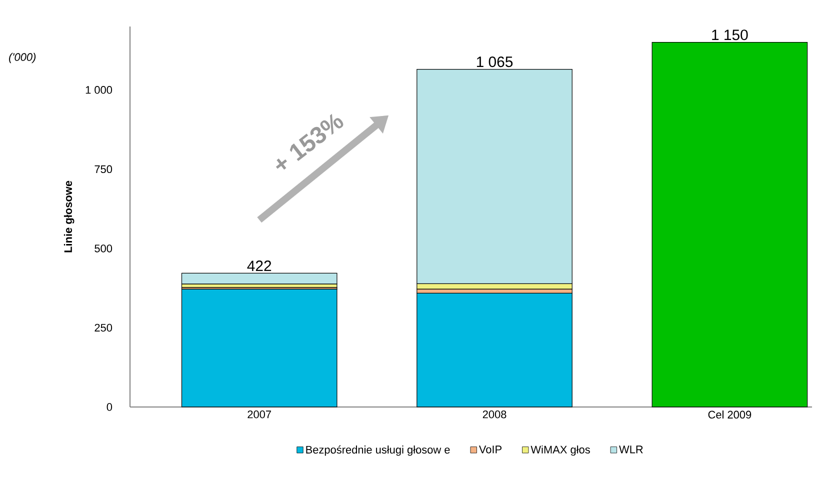 Image resolution: width=825 pixels, height=483 pixels. What do you see at coordinates (109, 407) in the screenshot?
I see `y-tick-label: 0` at bounding box center [109, 407].